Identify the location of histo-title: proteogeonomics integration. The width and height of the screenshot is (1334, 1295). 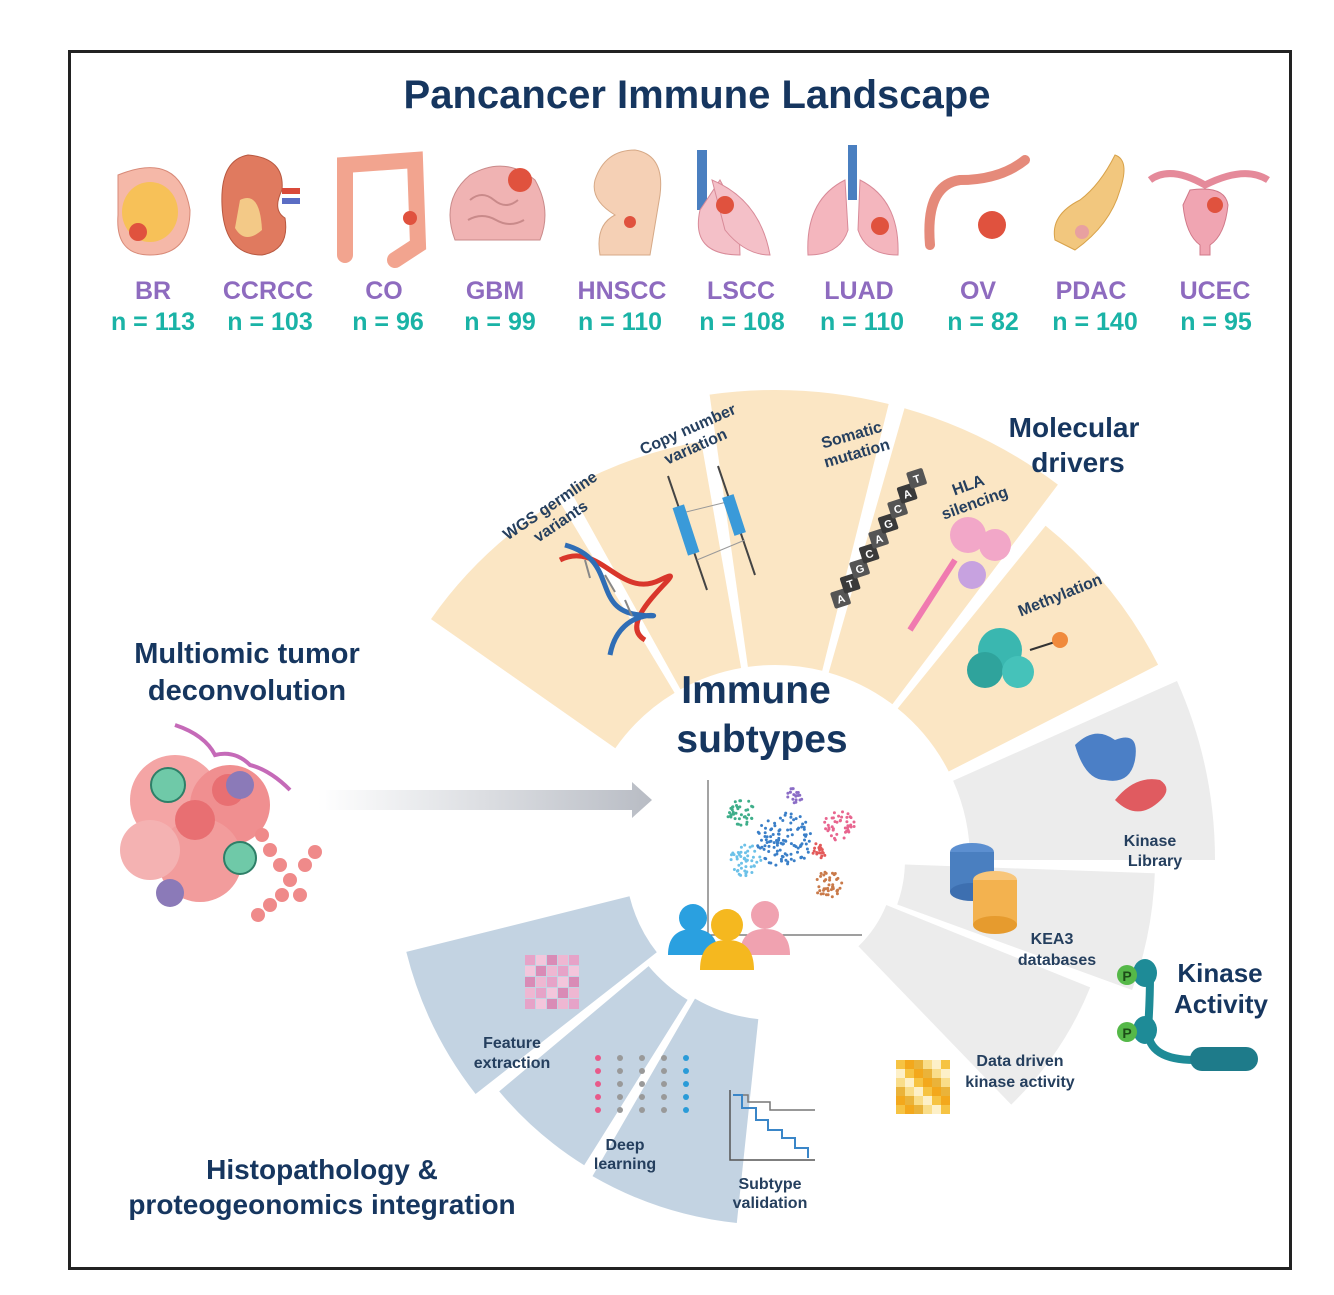
(321, 1204).